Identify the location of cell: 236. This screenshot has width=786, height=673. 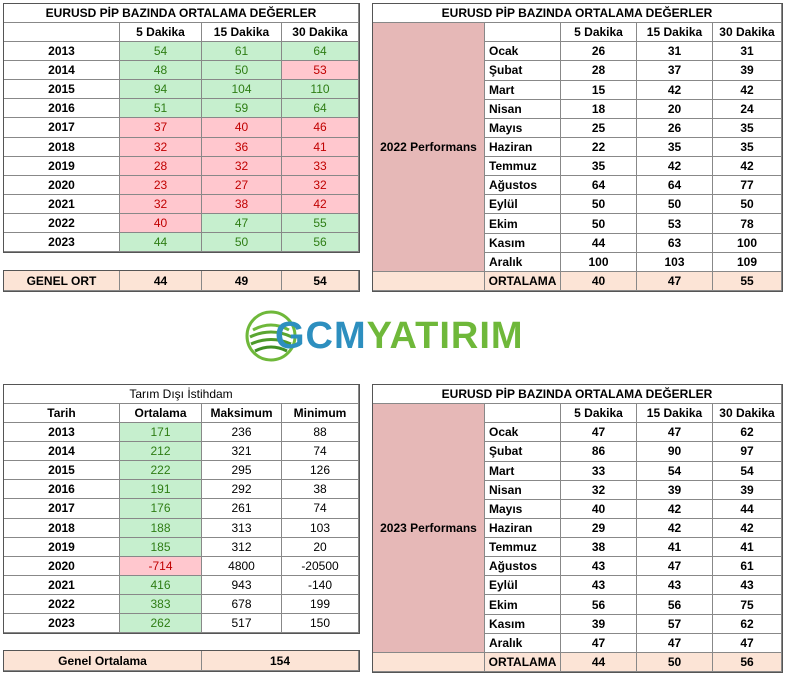
(242, 433).